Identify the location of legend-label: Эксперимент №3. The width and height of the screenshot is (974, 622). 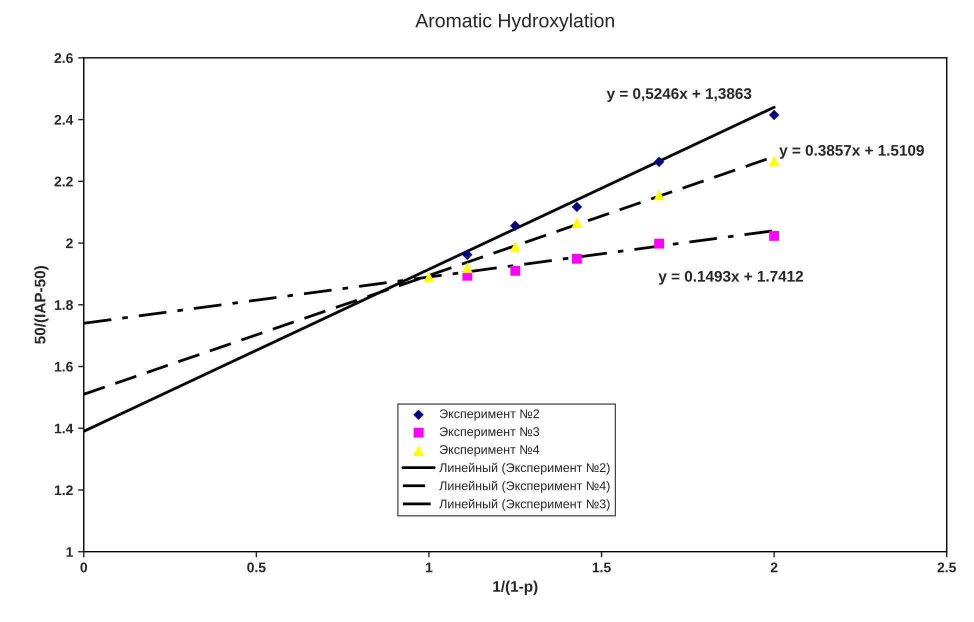
(490, 433).